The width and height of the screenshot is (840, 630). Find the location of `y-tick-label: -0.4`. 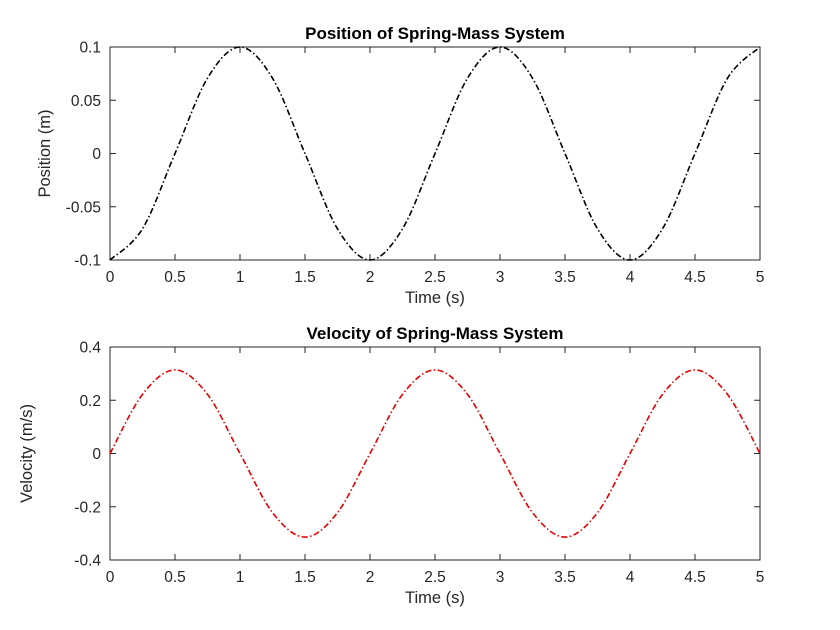

y-tick-label: -0.4 is located at coordinates (87, 561).